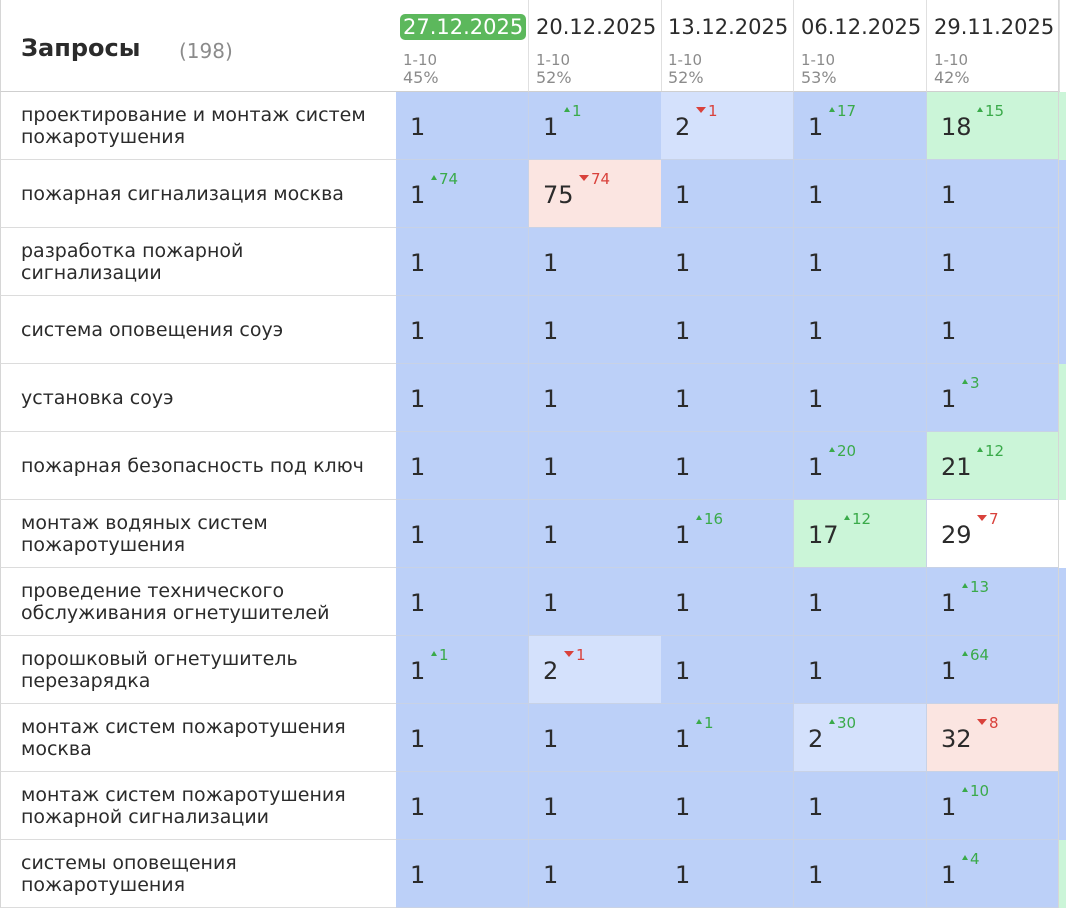  I want to click on position-value: 18, so click(956, 127).